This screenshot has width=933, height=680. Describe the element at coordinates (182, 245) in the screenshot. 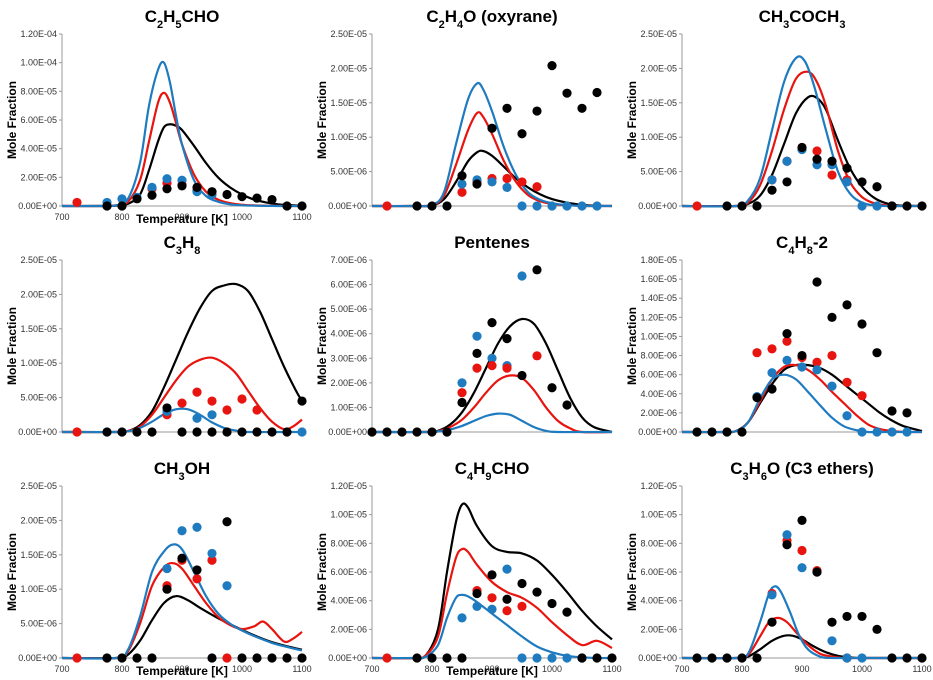

I see `chart-title: C3H8` at that location.